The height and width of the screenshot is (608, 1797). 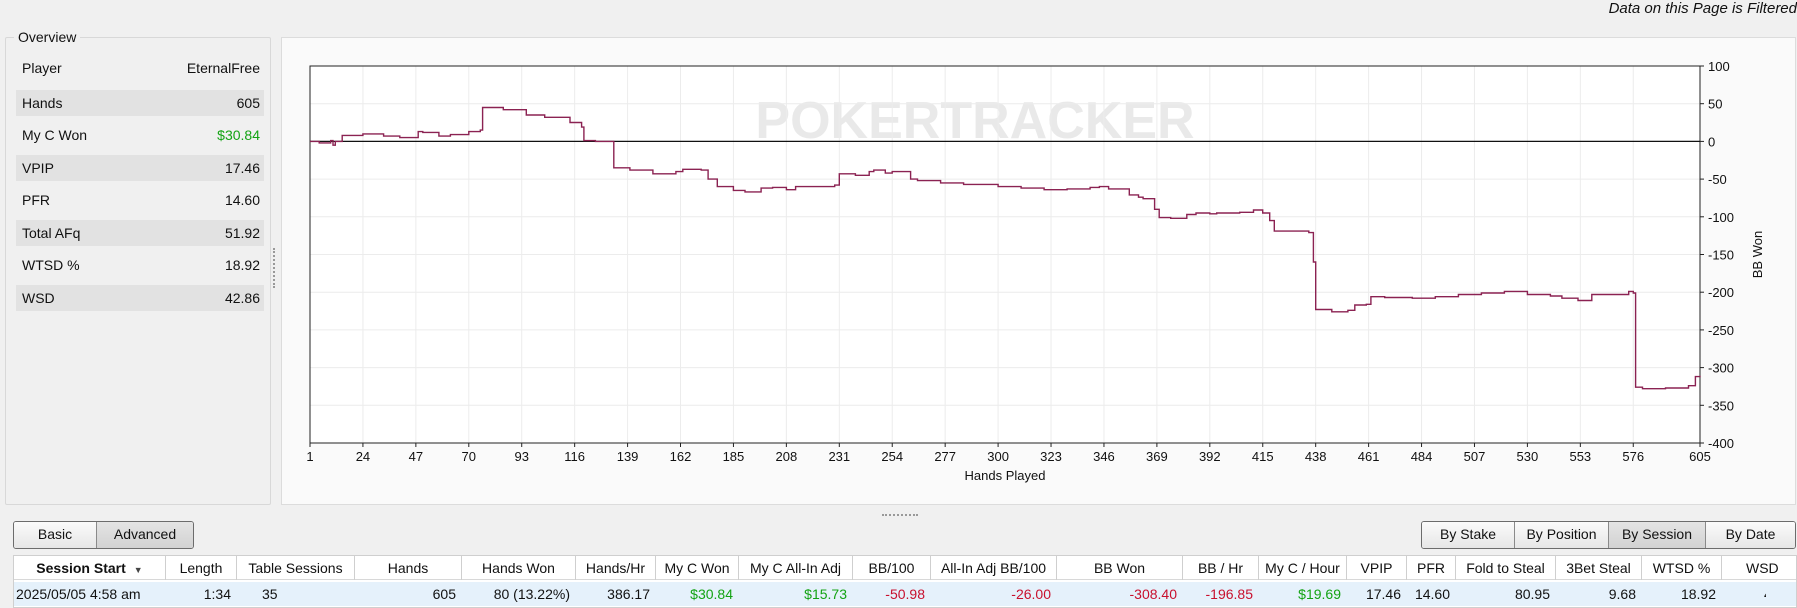 What do you see at coordinates (51, 233) in the screenshot?
I see `overview-label: Total AFq` at bounding box center [51, 233].